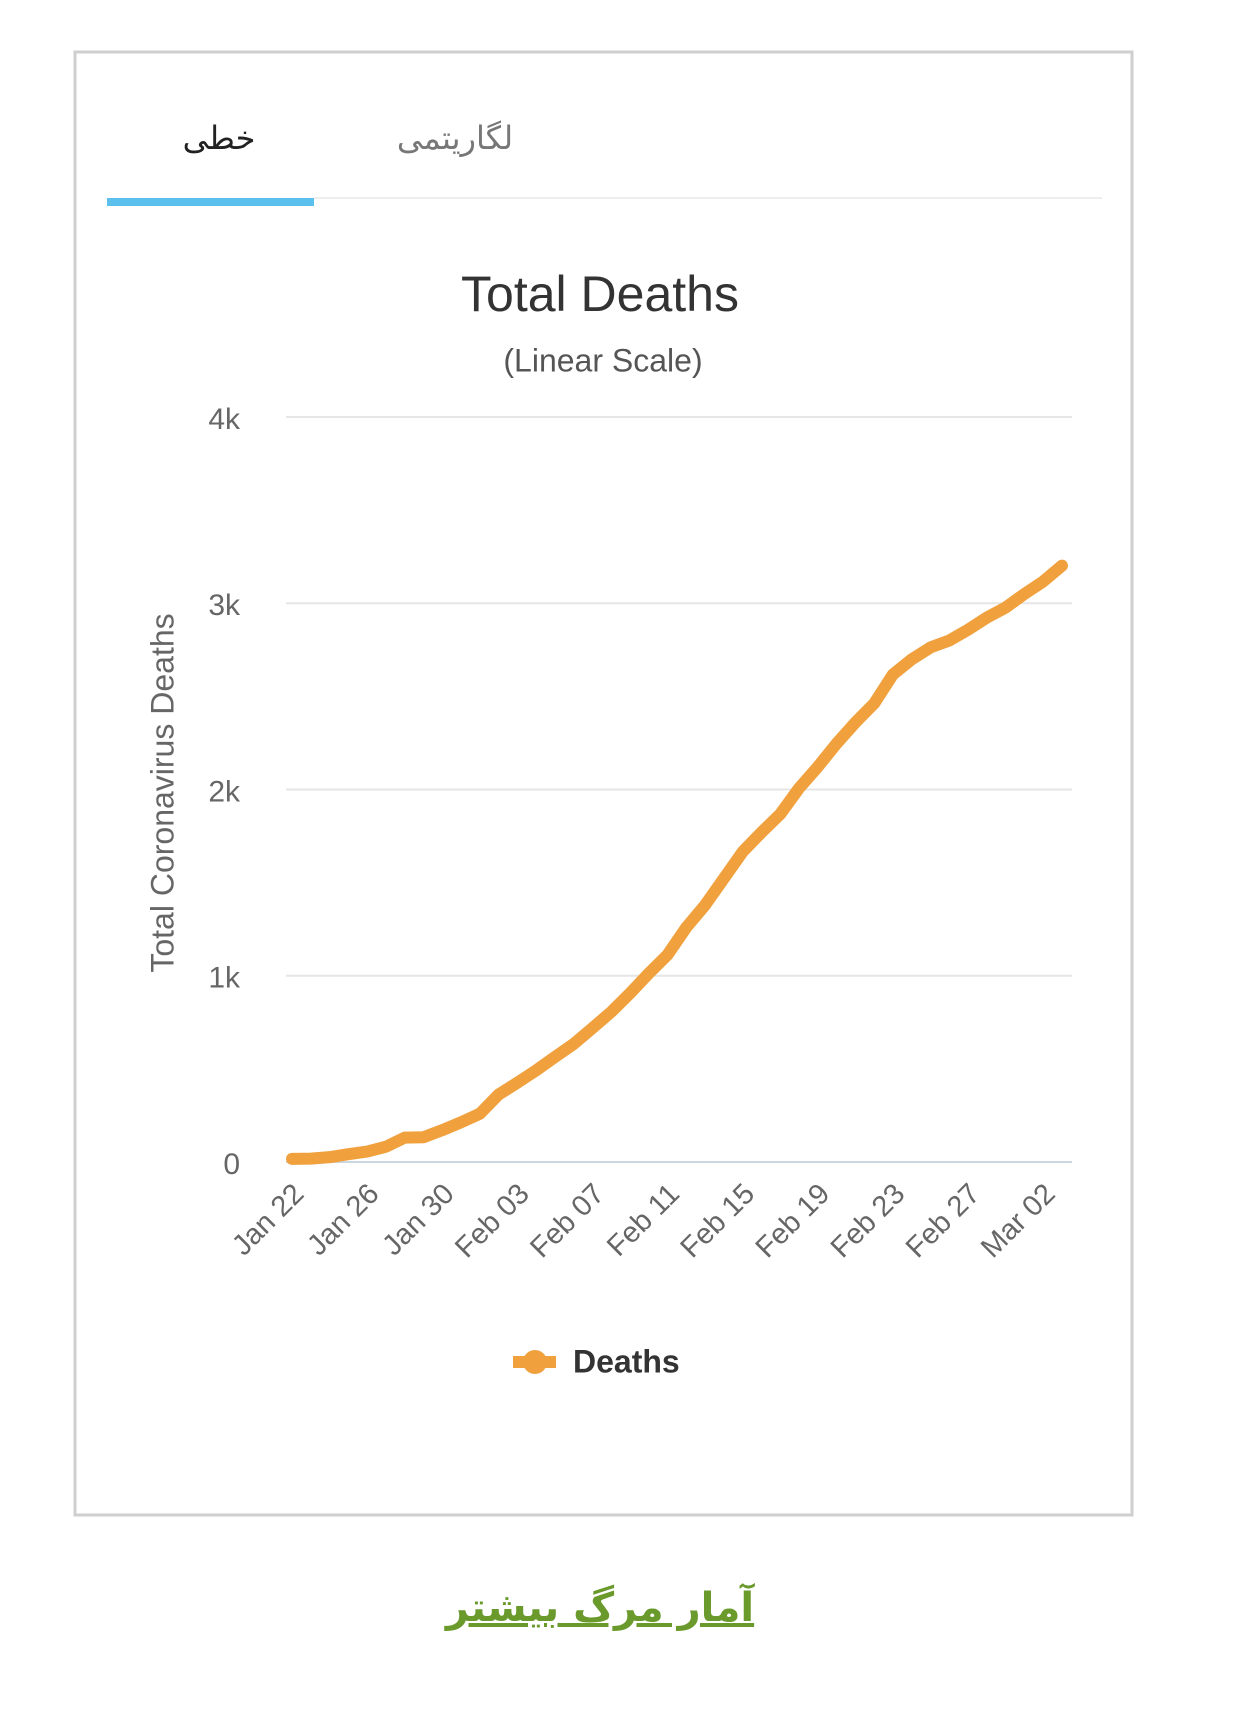 The image size is (1242, 1715). Describe the element at coordinates (219, 138) in the screenshot. I see `tab-linear: خطی` at that location.